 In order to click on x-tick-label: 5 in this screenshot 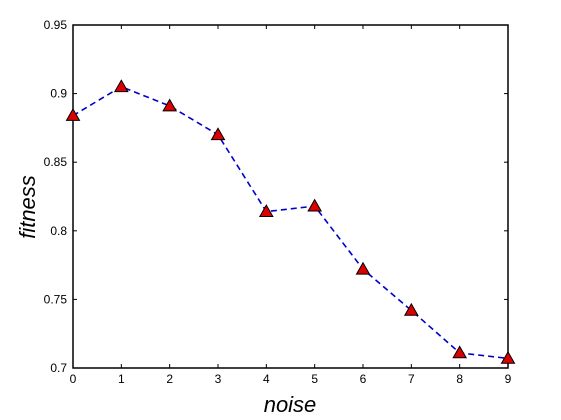, I will do `click(314, 379)`.